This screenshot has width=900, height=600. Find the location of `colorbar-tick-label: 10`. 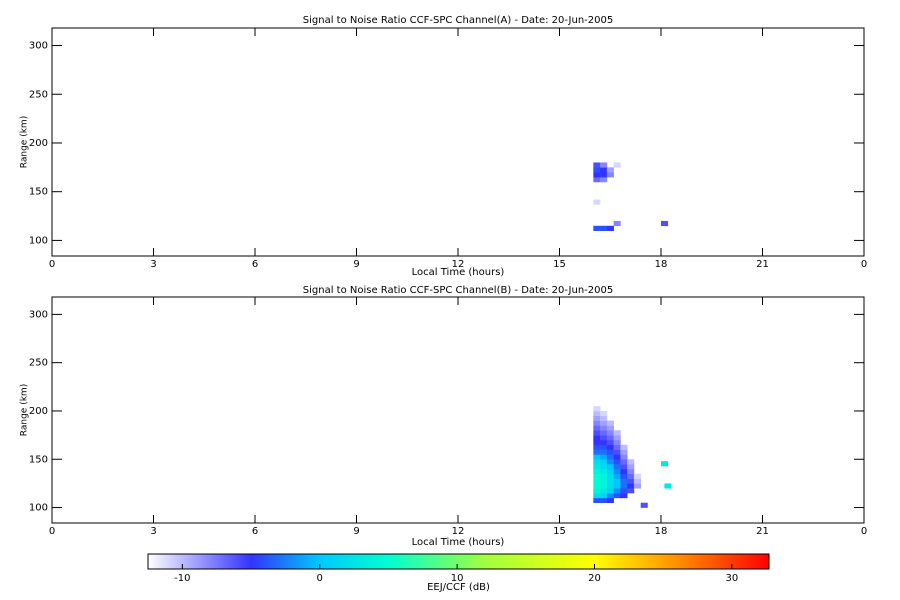

colorbar-tick-label: 10 is located at coordinates (457, 578).